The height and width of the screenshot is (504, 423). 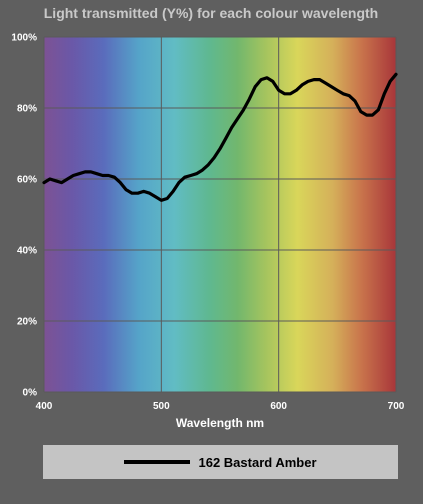 I want to click on legend-label: 162 Bastard Amber, so click(x=257, y=462).